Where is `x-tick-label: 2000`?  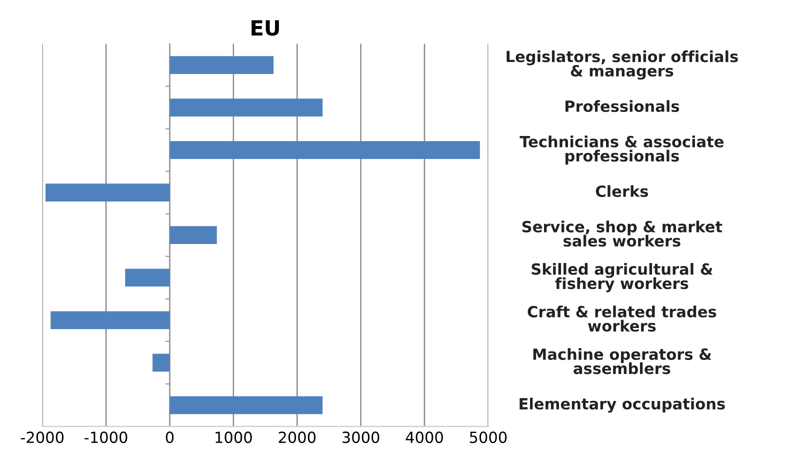
x-tick-label: 2000 is located at coordinates (297, 438).